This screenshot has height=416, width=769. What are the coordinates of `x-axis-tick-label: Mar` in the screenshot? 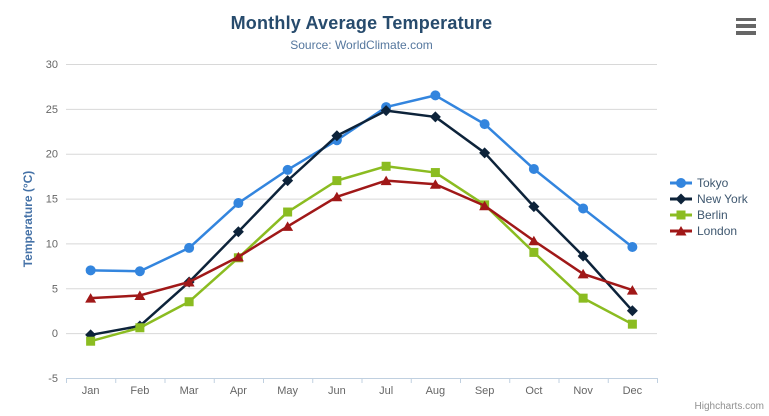 It's located at (189, 391).